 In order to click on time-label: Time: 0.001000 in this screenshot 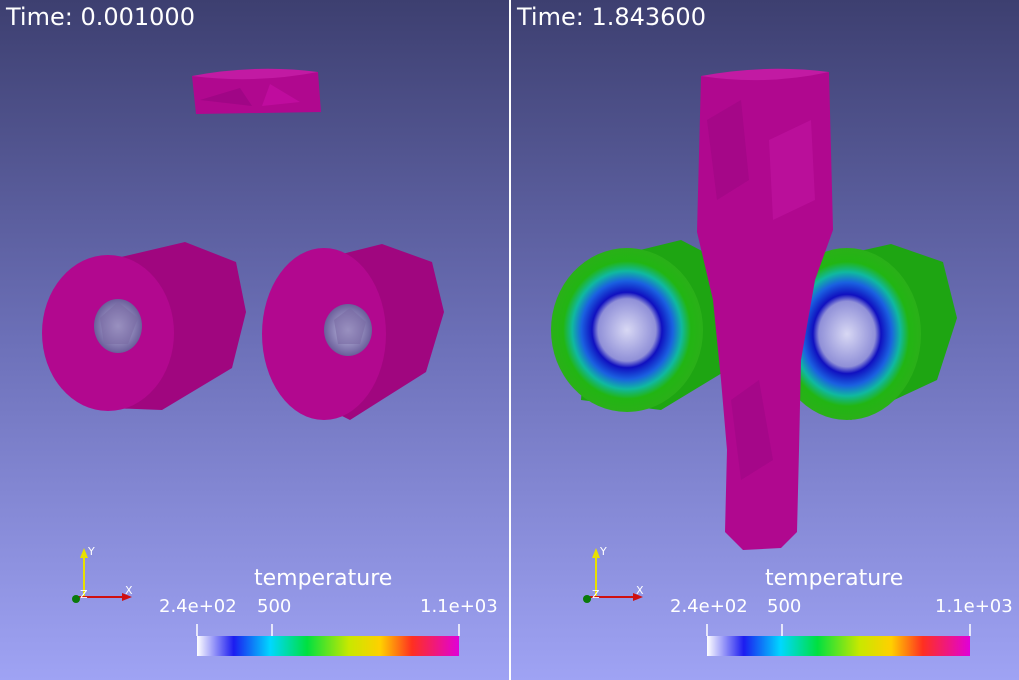, I will do `click(100, 17)`.